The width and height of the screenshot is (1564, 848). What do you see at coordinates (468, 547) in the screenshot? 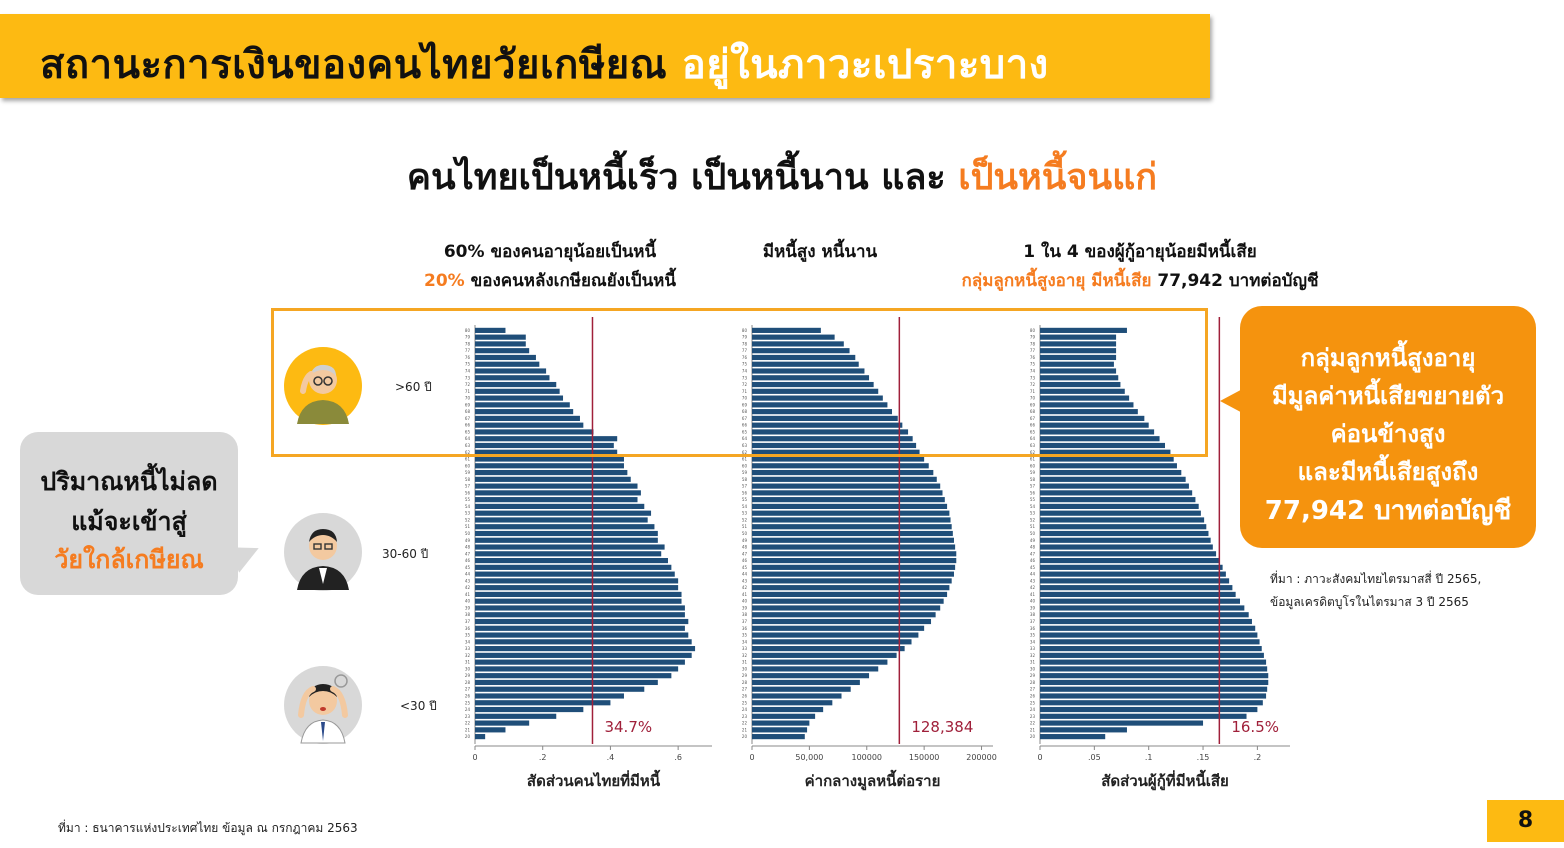
I see `age-tick-label: 48` at bounding box center [468, 547].